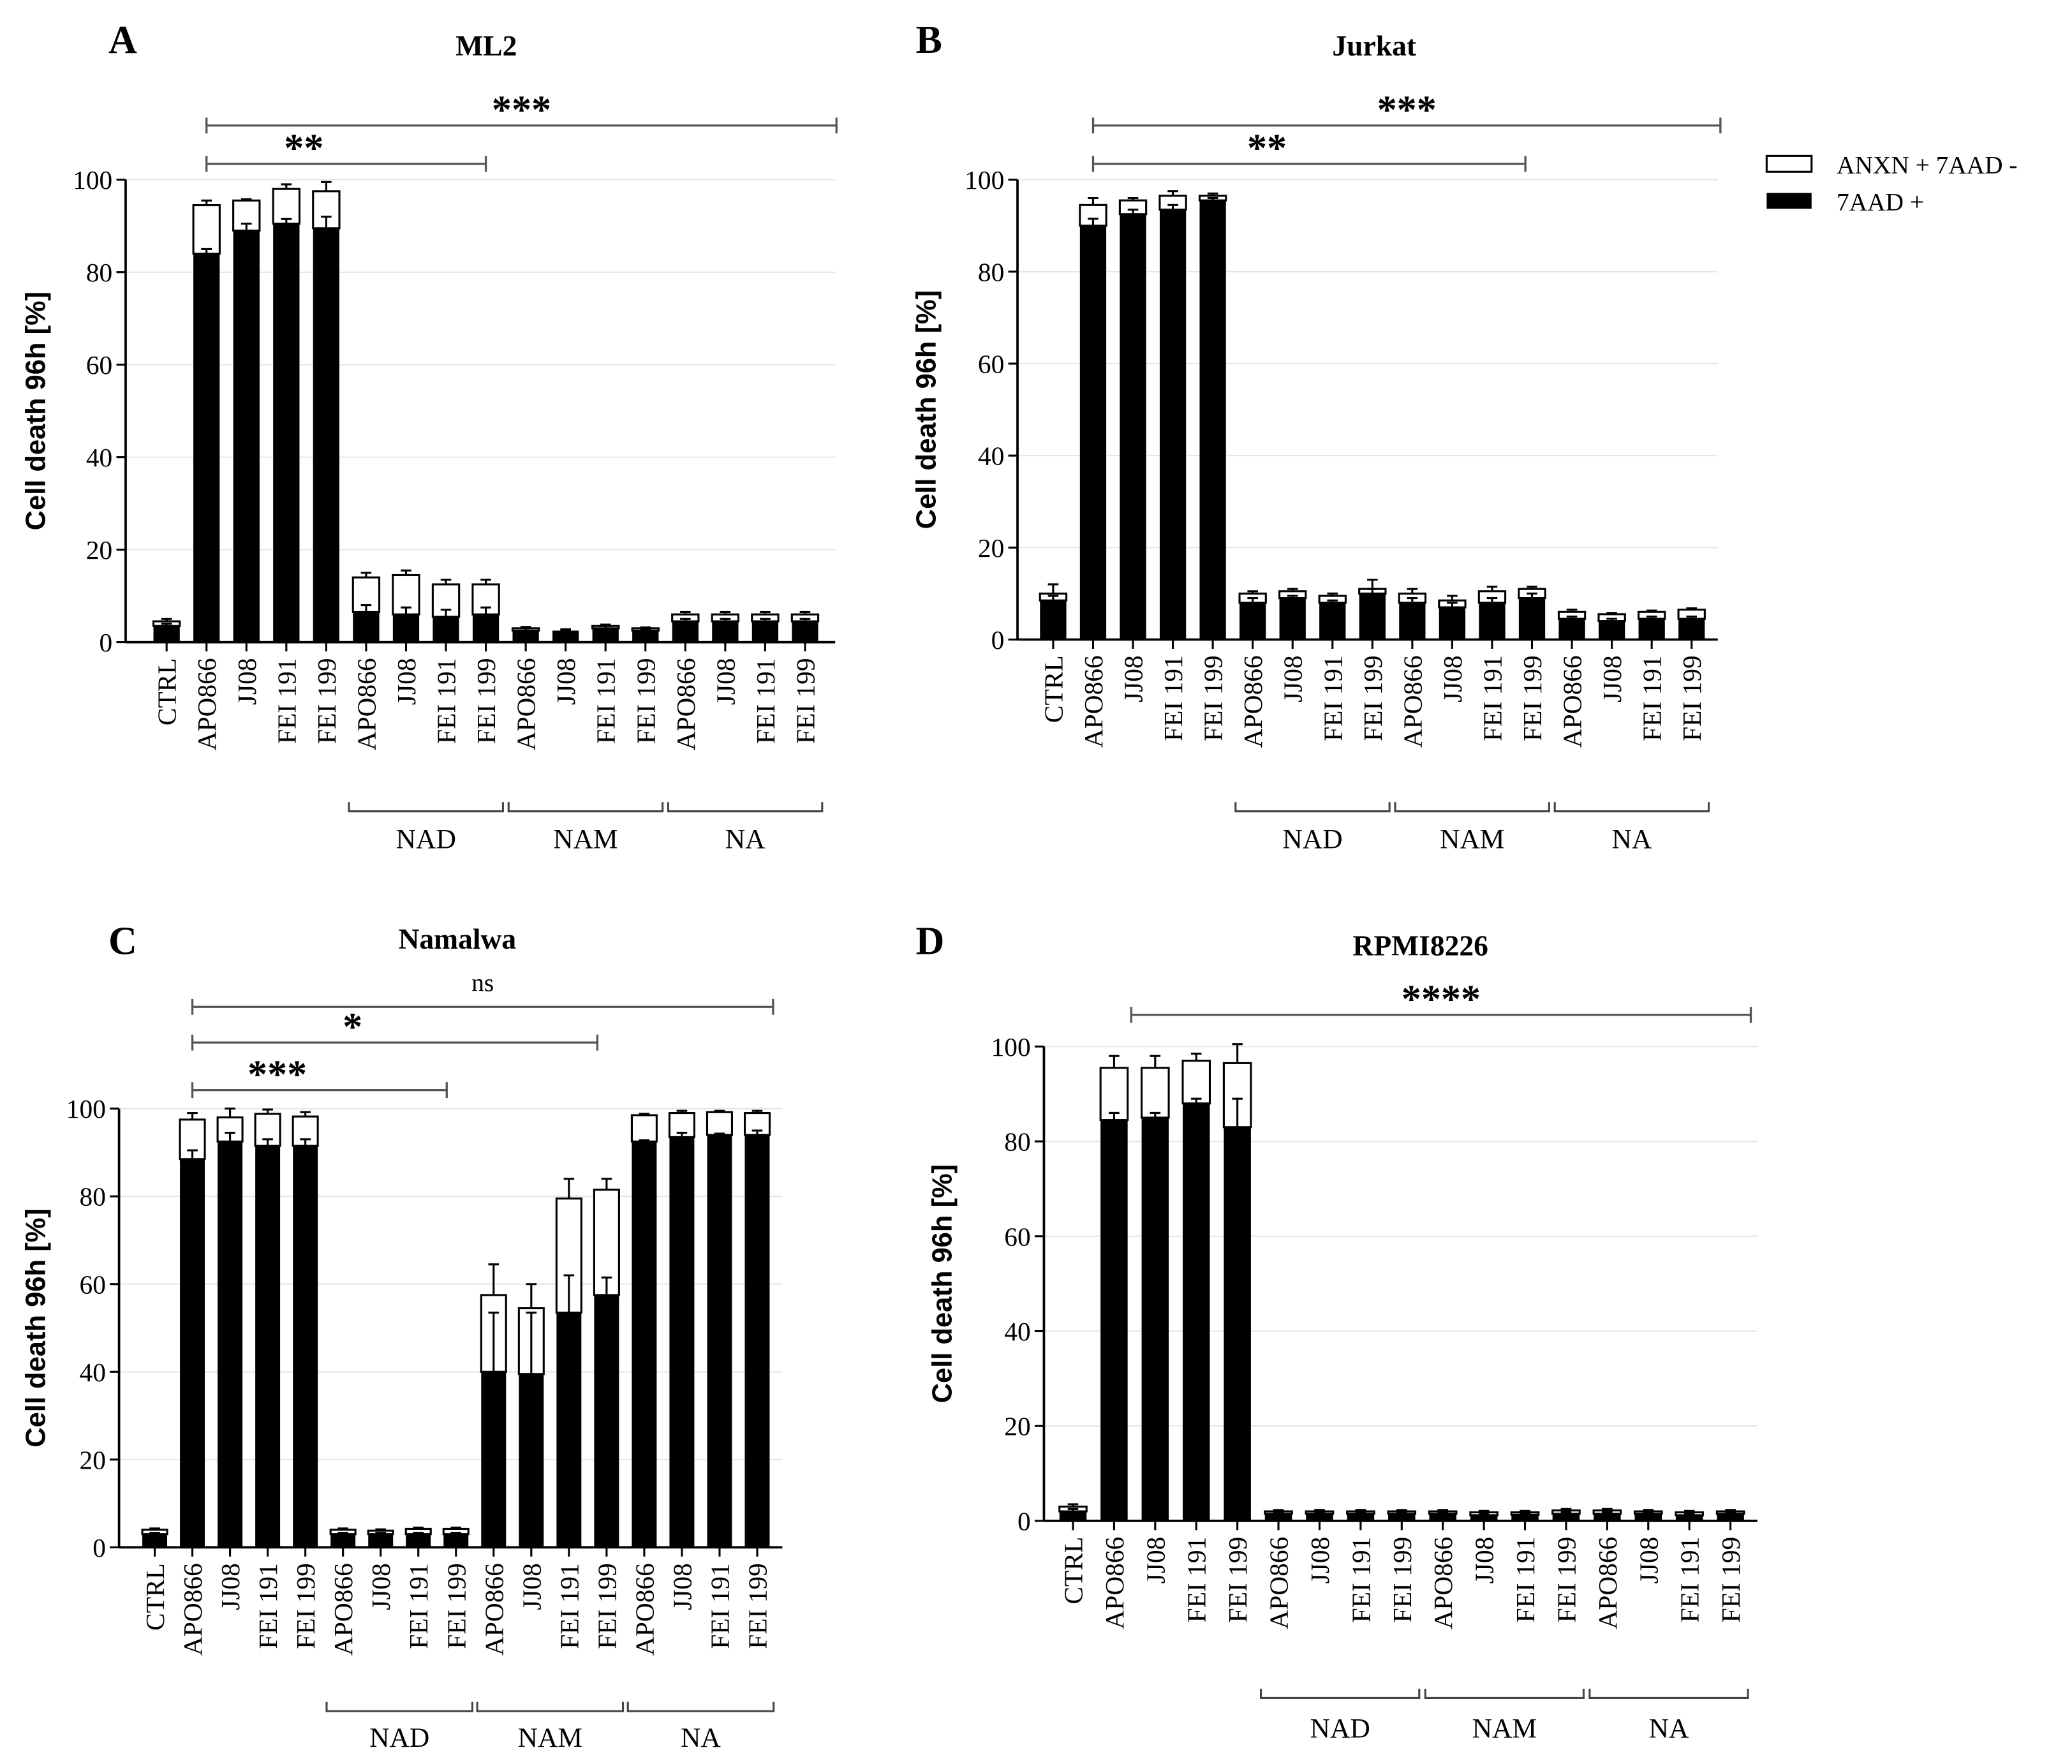  What do you see at coordinates (486, 45) in the screenshot?
I see `chart-title: ML2` at bounding box center [486, 45].